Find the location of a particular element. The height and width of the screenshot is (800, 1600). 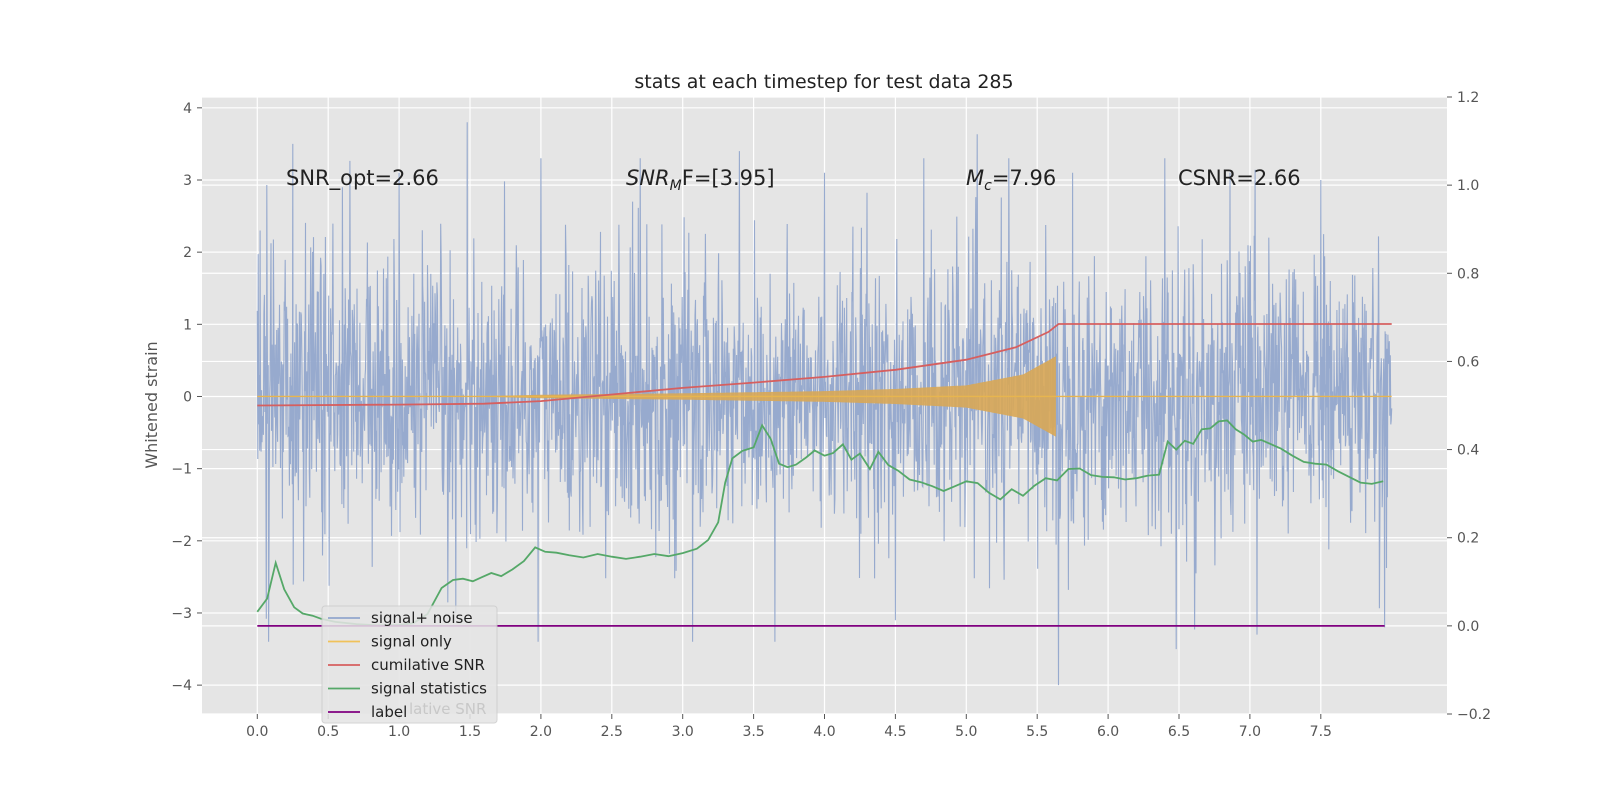

x-tick-label: 1.5 is located at coordinates (470, 732).